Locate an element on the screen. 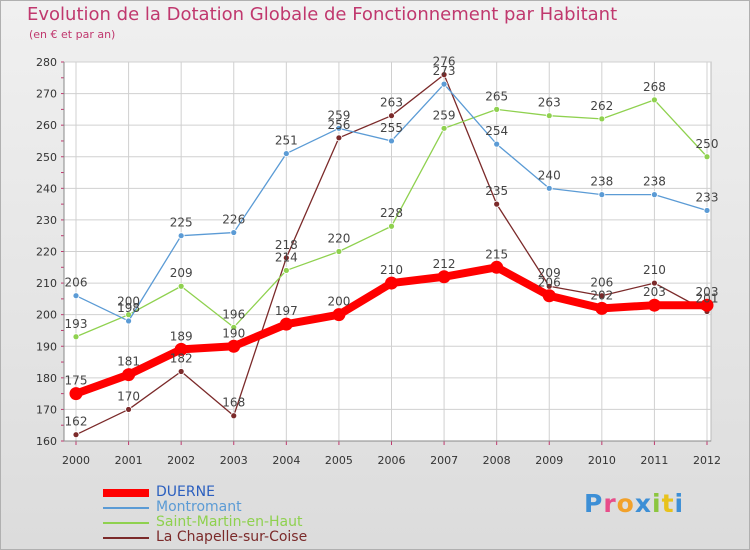 Image resolution: width=750 pixels, height=550 pixels. y-tick-label: 240 is located at coordinates (46, 188).